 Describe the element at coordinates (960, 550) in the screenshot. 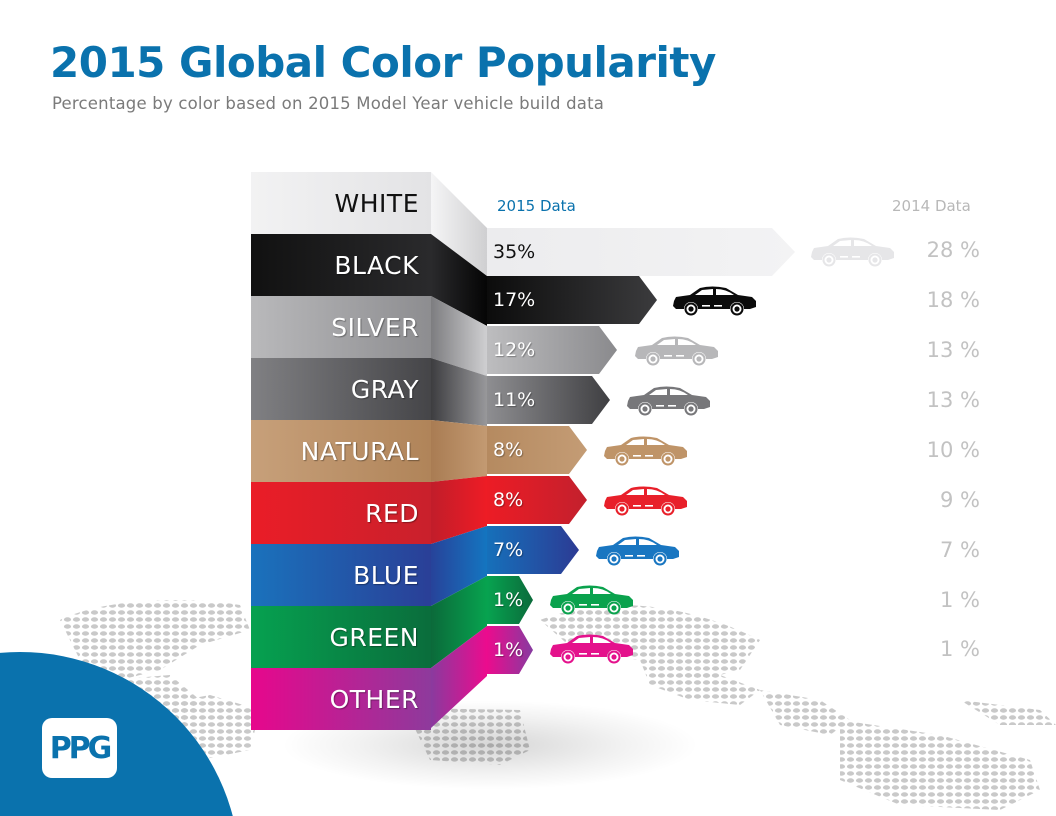

I see `value-2014-blue: 7 %` at that location.